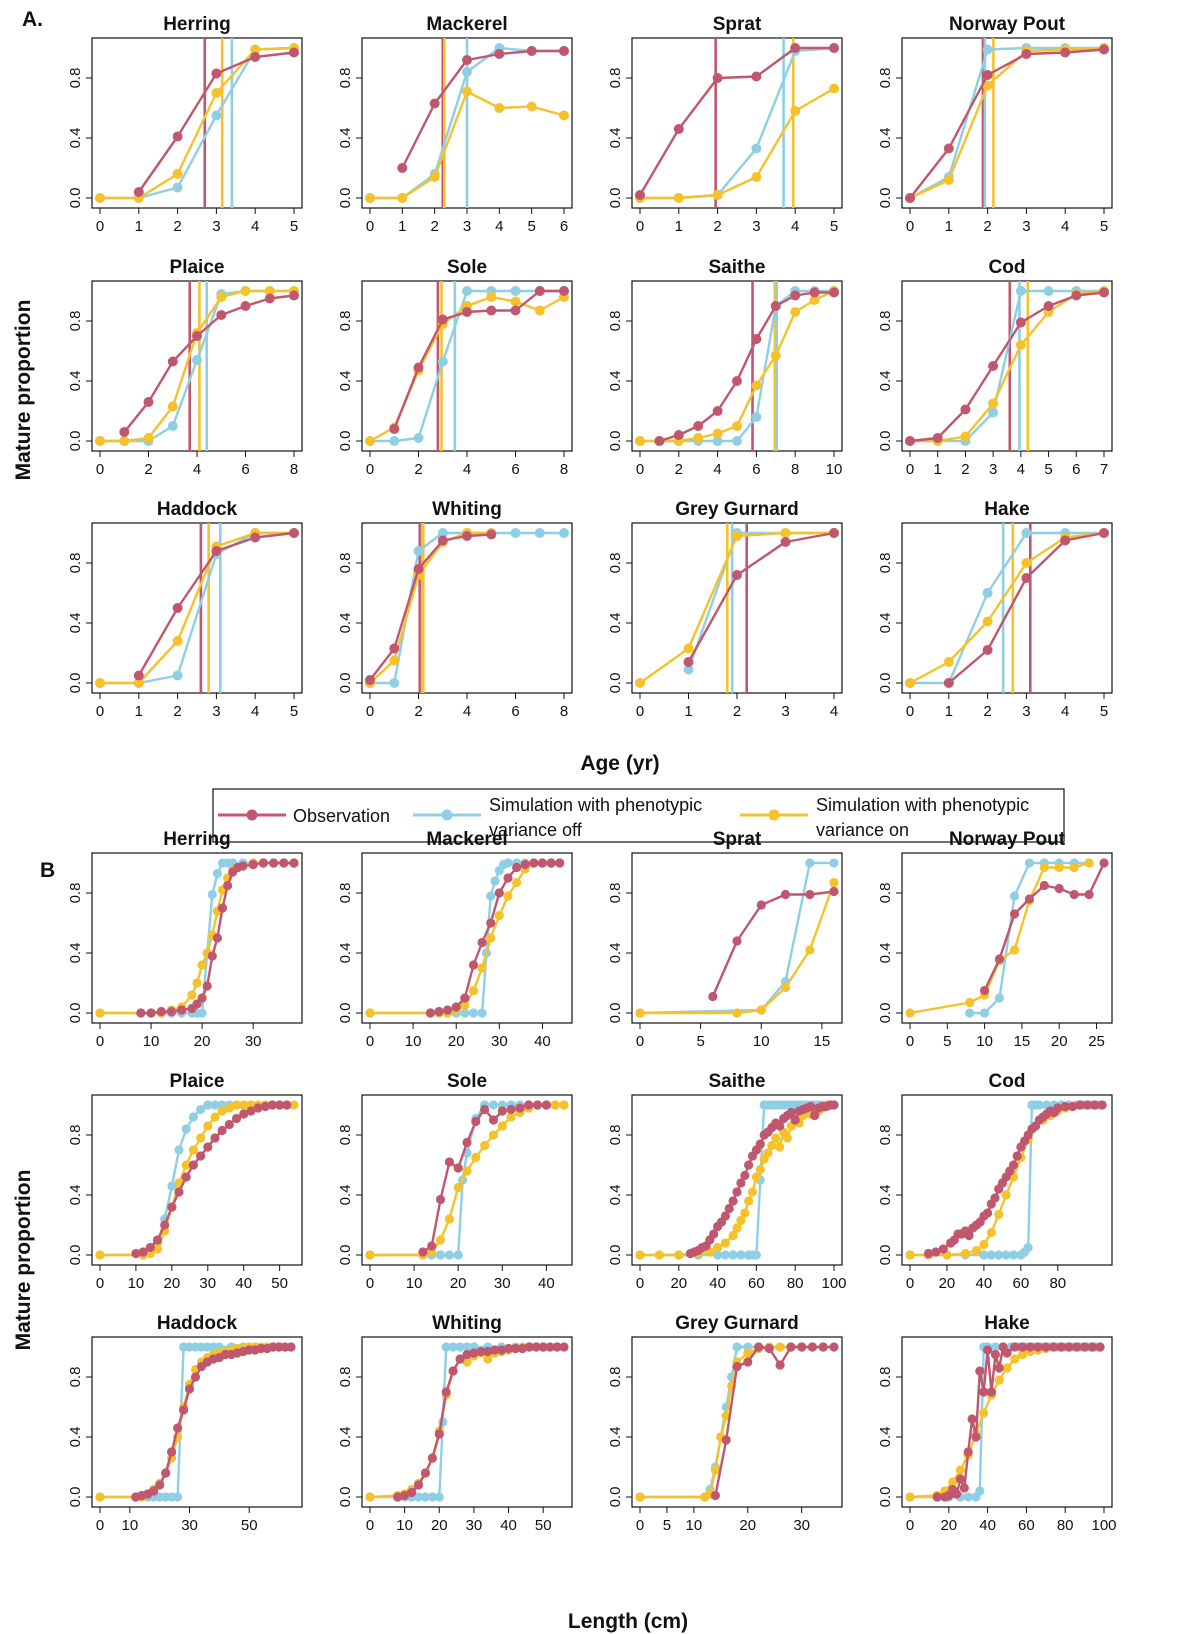  Describe the element at coordinates (1065, 1525) in the screenshot. I see `chart-b-hake-xtick-label: 80` at that location.